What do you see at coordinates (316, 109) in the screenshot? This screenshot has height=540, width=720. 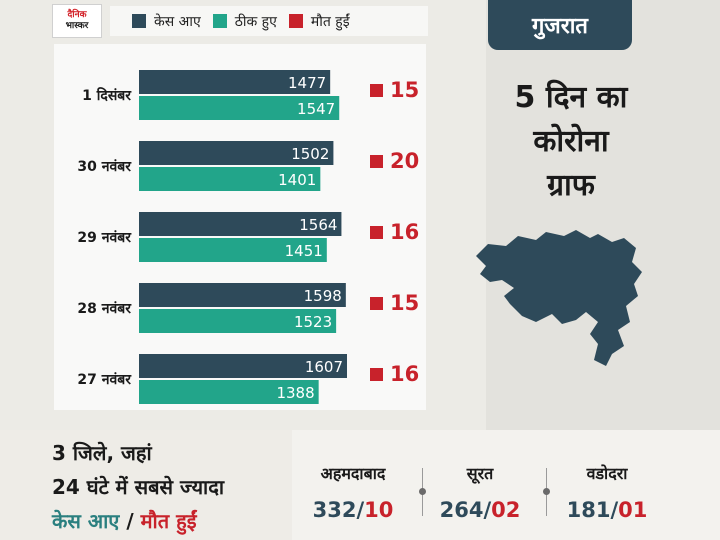 I see `bar-label-recovered: 1547` at bounding box center [316, 109].